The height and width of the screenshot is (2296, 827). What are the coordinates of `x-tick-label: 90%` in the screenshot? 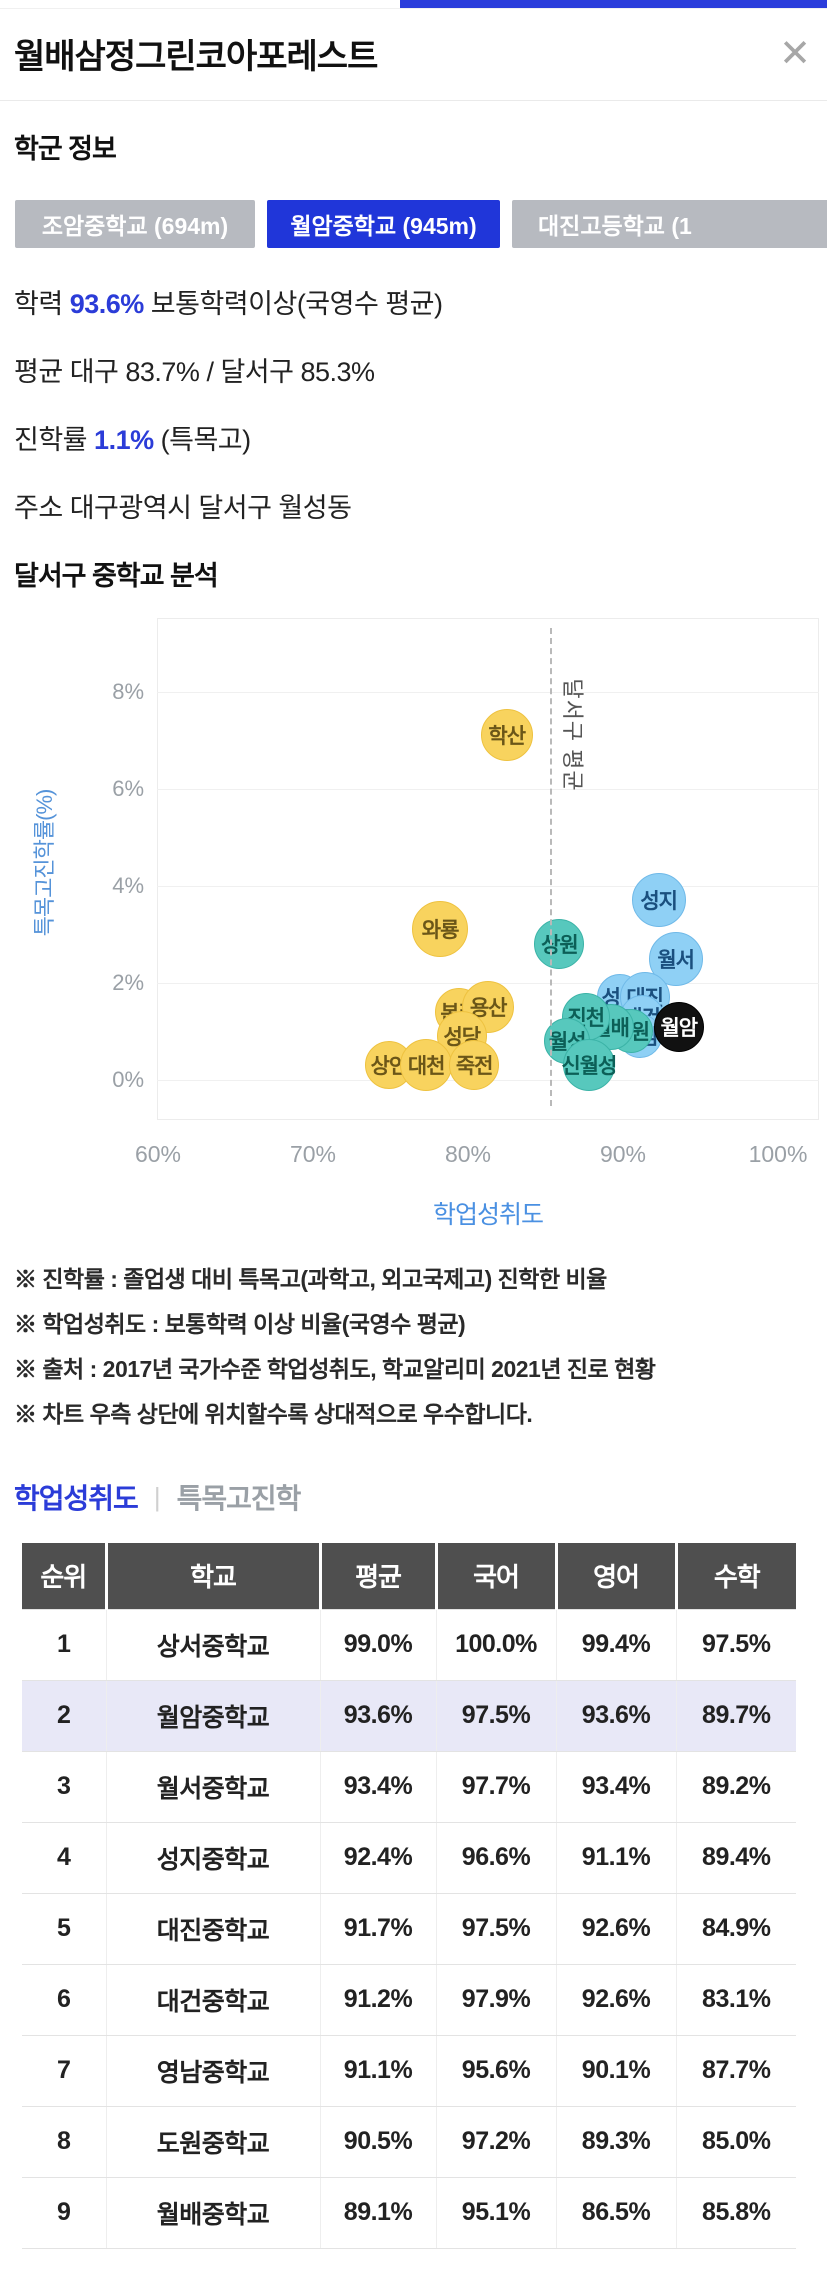 It's located at (623, 1154).